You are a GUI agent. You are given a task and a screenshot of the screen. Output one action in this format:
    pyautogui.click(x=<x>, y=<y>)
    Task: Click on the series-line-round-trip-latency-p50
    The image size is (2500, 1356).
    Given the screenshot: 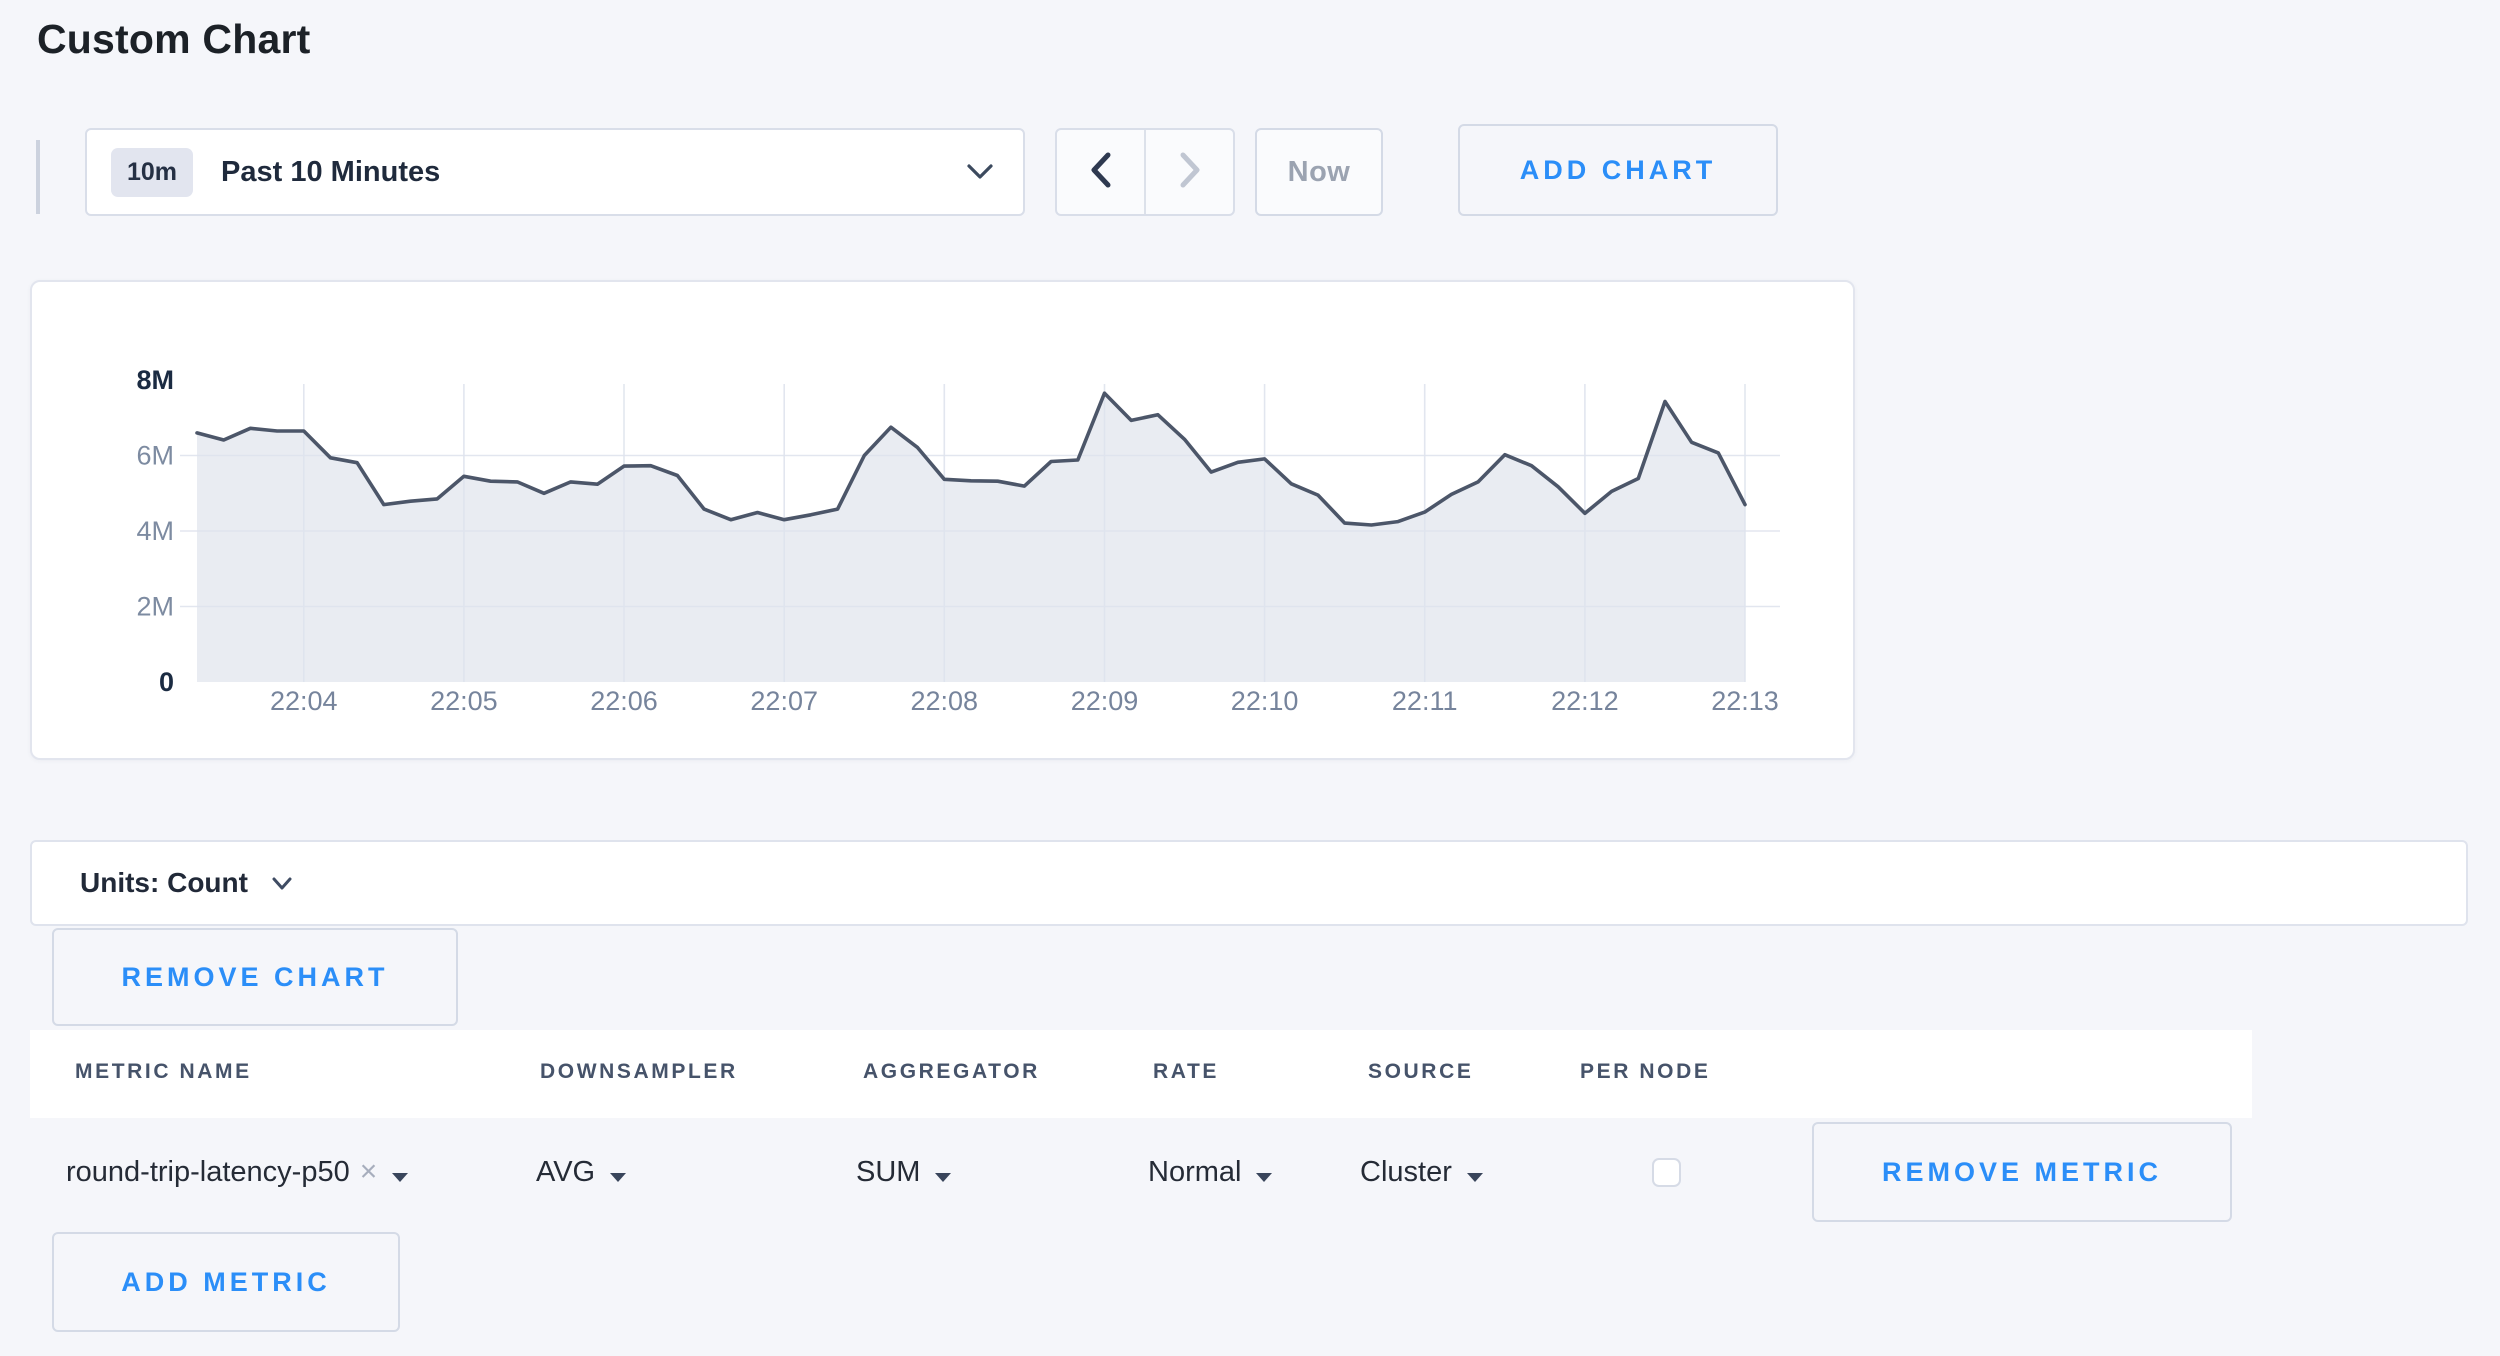 What is the action you would take?
    pyautogui.click(x=971, y=459)
    